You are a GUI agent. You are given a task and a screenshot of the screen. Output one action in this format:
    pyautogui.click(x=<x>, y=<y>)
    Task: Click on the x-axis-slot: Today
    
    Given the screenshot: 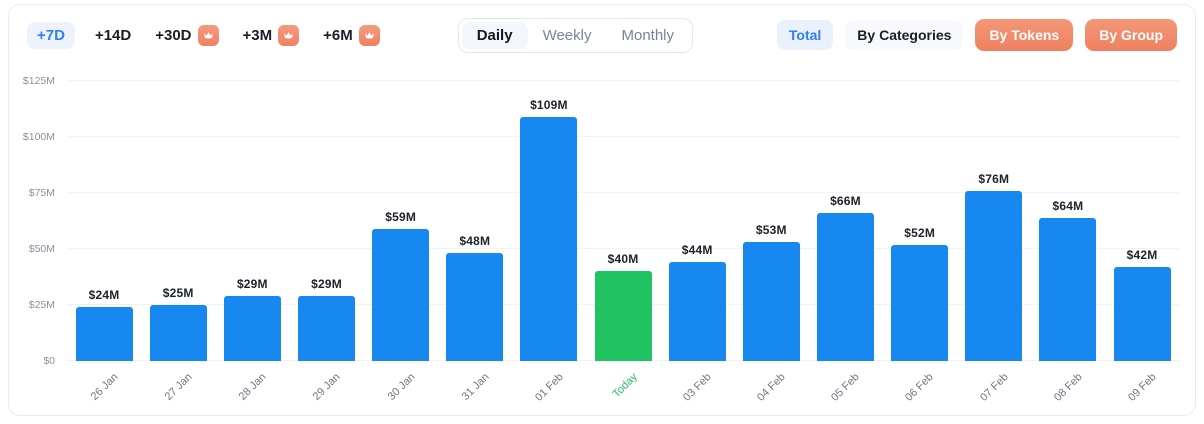 What is the action you would take?
    pyautogui.click(x=623, y=388)
    